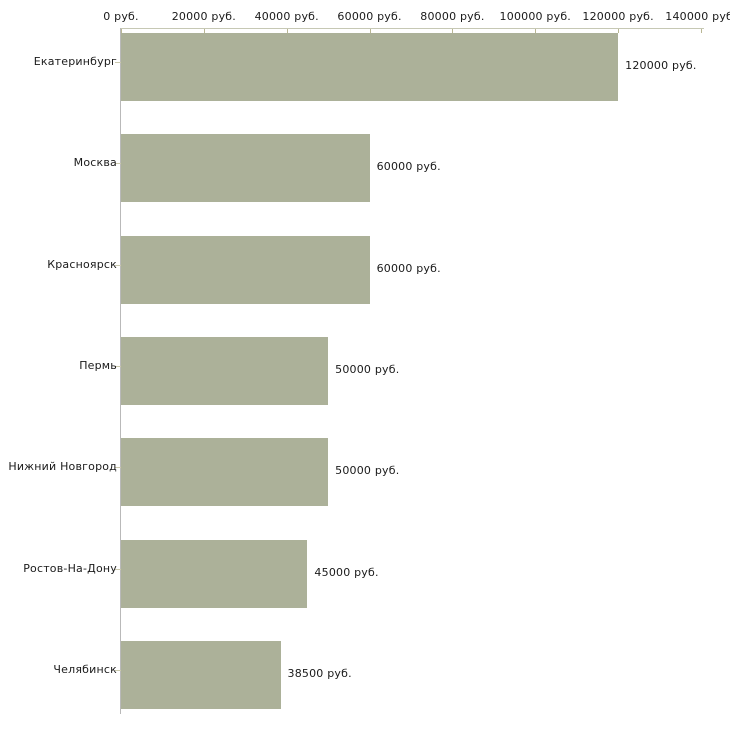  I want to click on category-label: Нижний Новгород, so click(62, 467).